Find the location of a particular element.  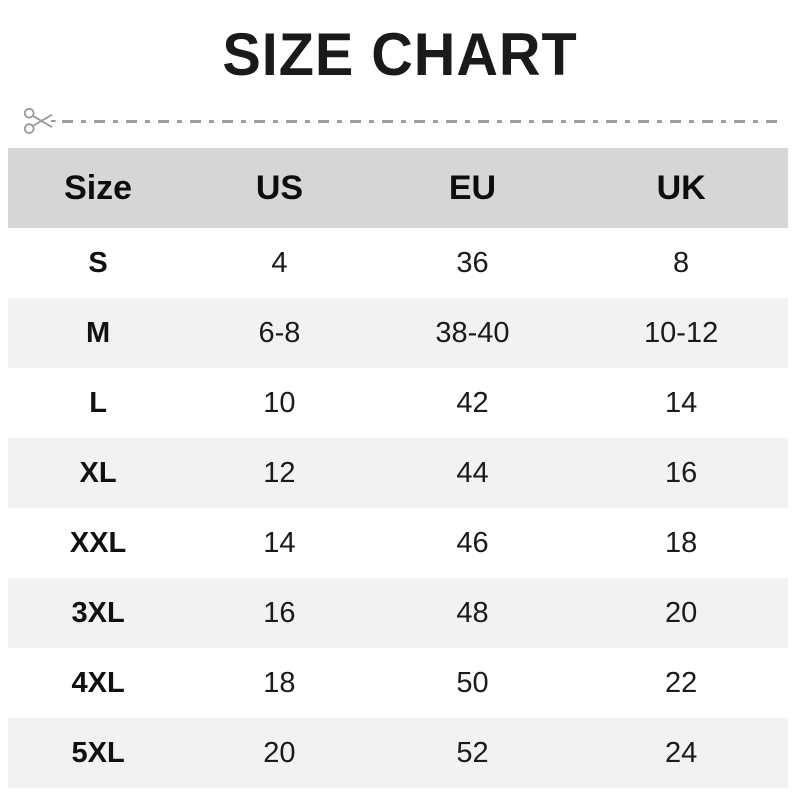

cell-size: 4XL is located at coordinates (98, 682).